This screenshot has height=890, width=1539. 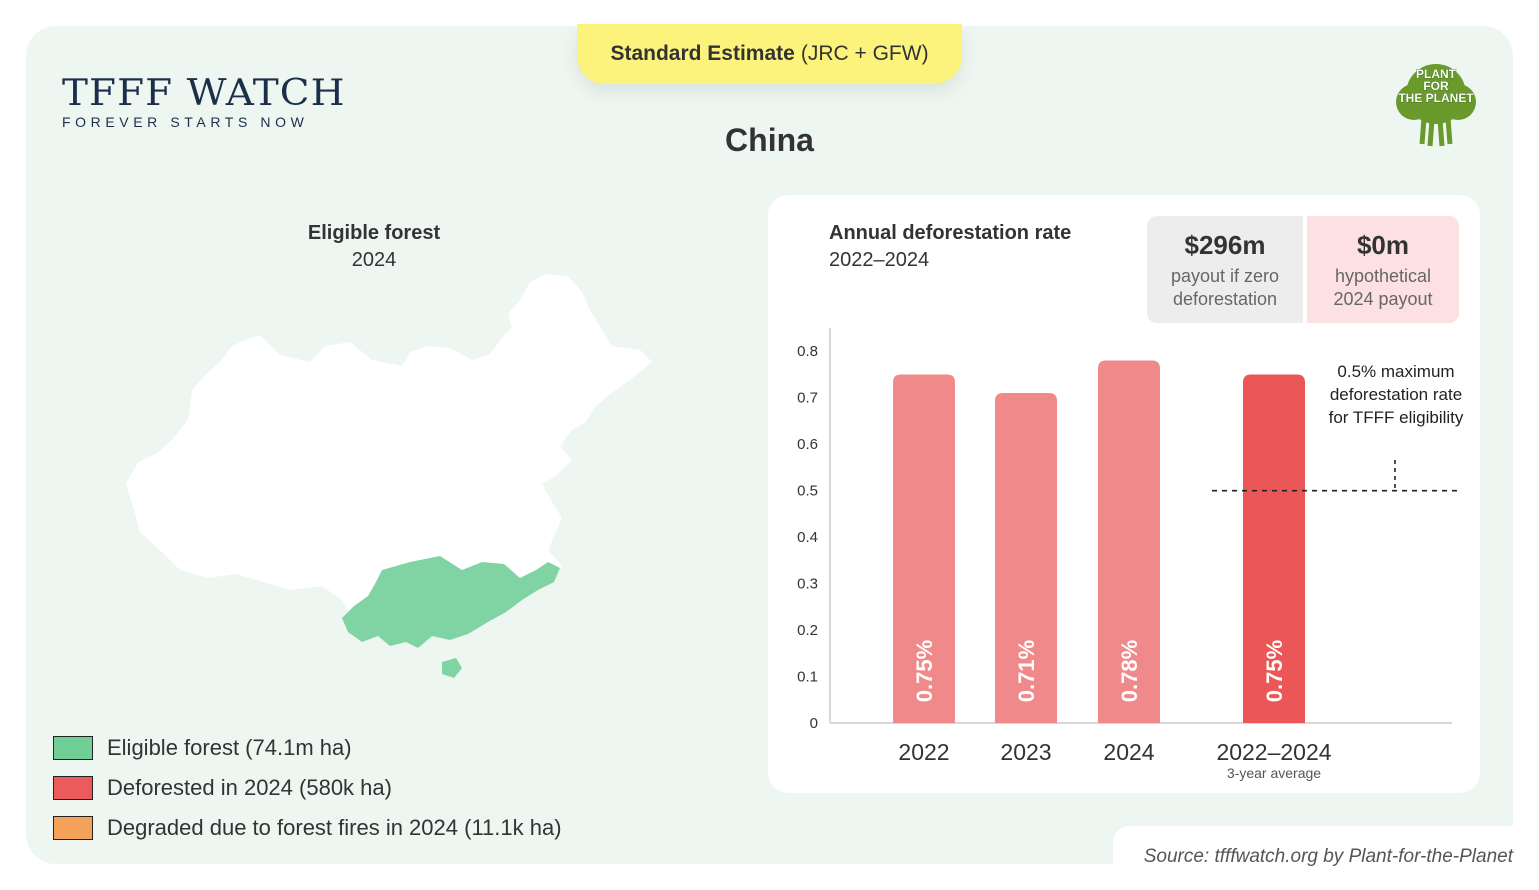 I want to click on partner-logo-line: PLANT, so click(x=1436, y=74).